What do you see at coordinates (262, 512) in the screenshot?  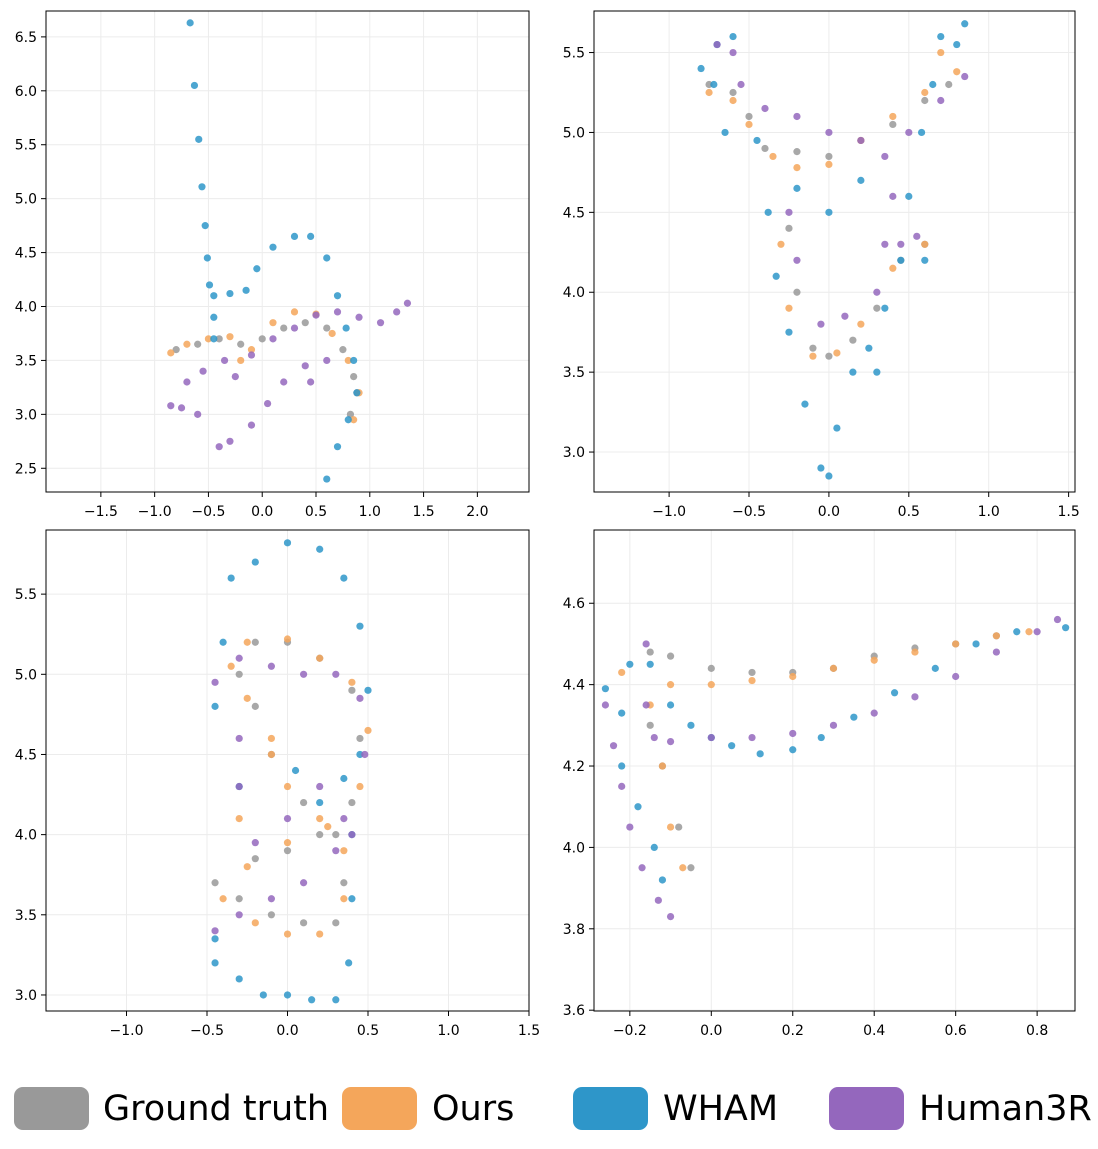 I see `x-tick-label: 0.0` at bounding box center [262, 512].